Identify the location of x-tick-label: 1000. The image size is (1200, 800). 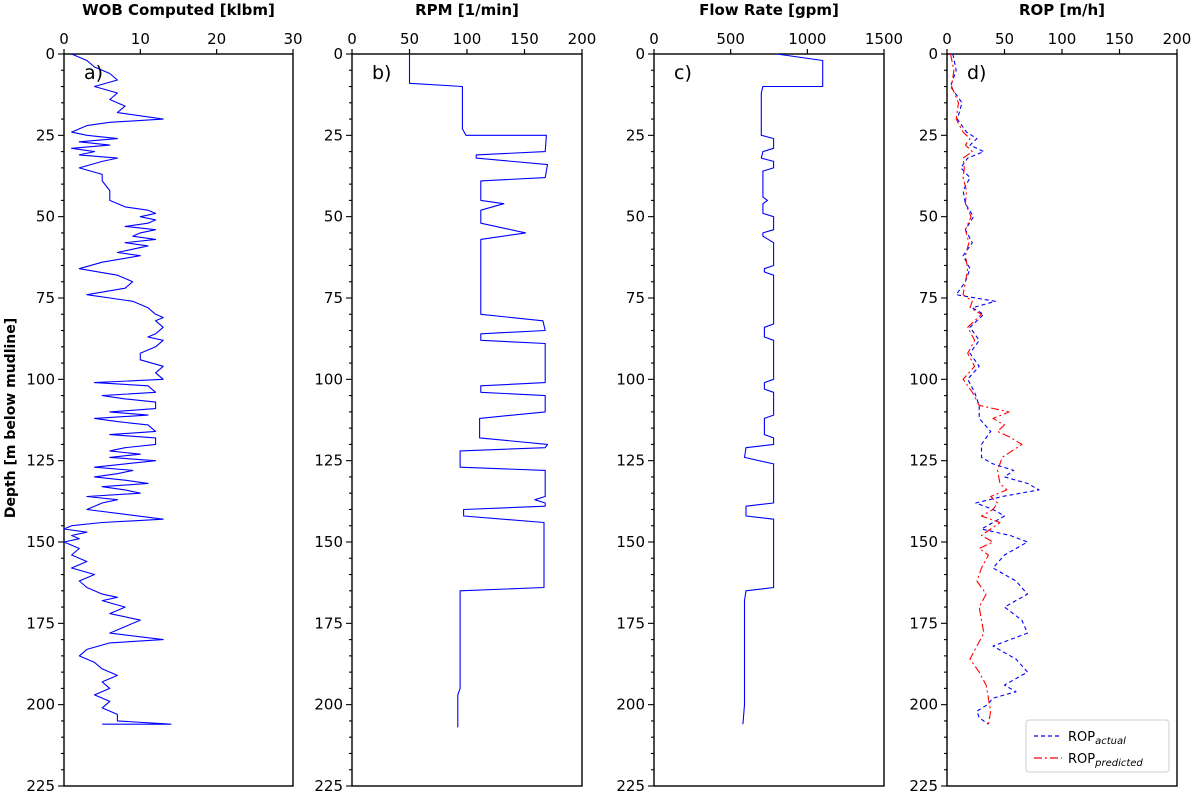
(807, 39).